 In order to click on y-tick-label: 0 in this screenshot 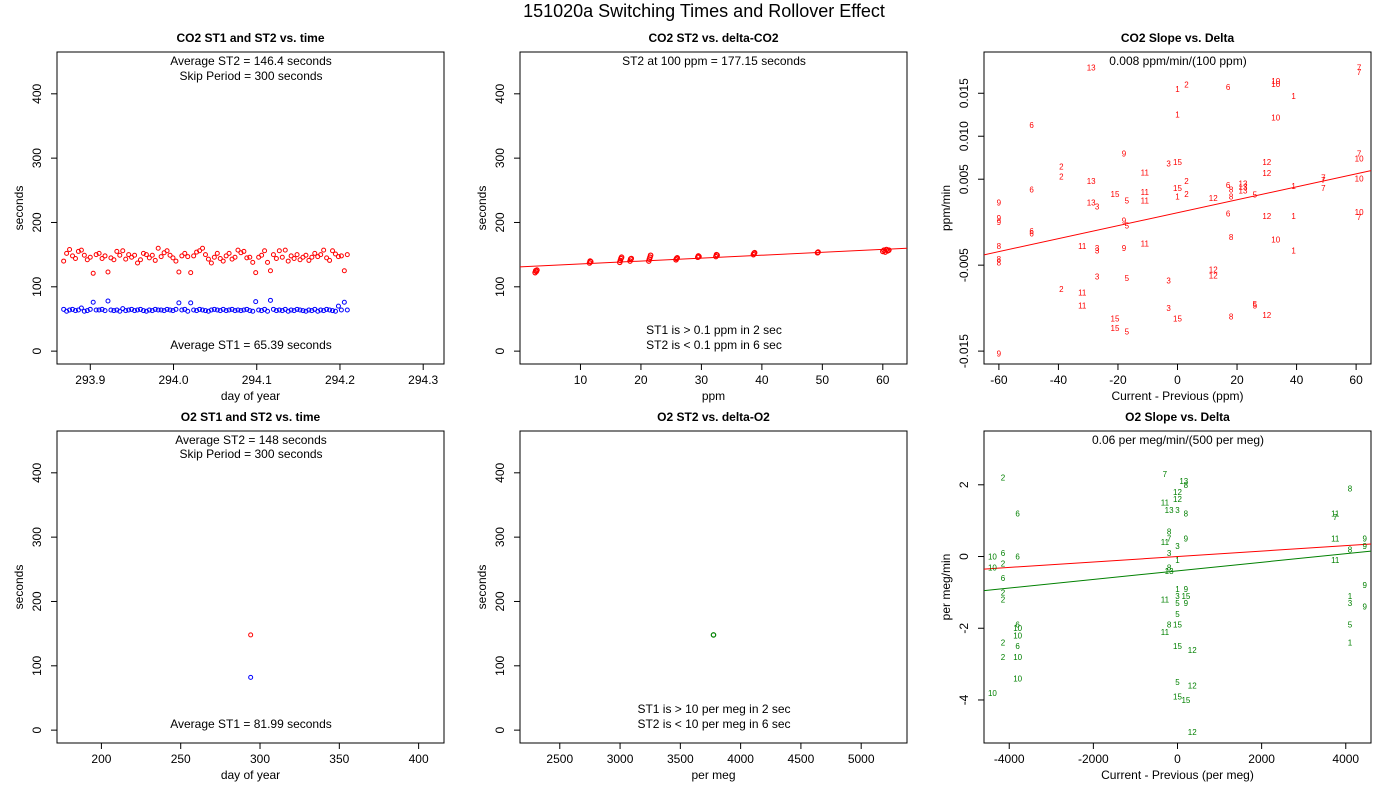, I will do `click(37, 729)`.